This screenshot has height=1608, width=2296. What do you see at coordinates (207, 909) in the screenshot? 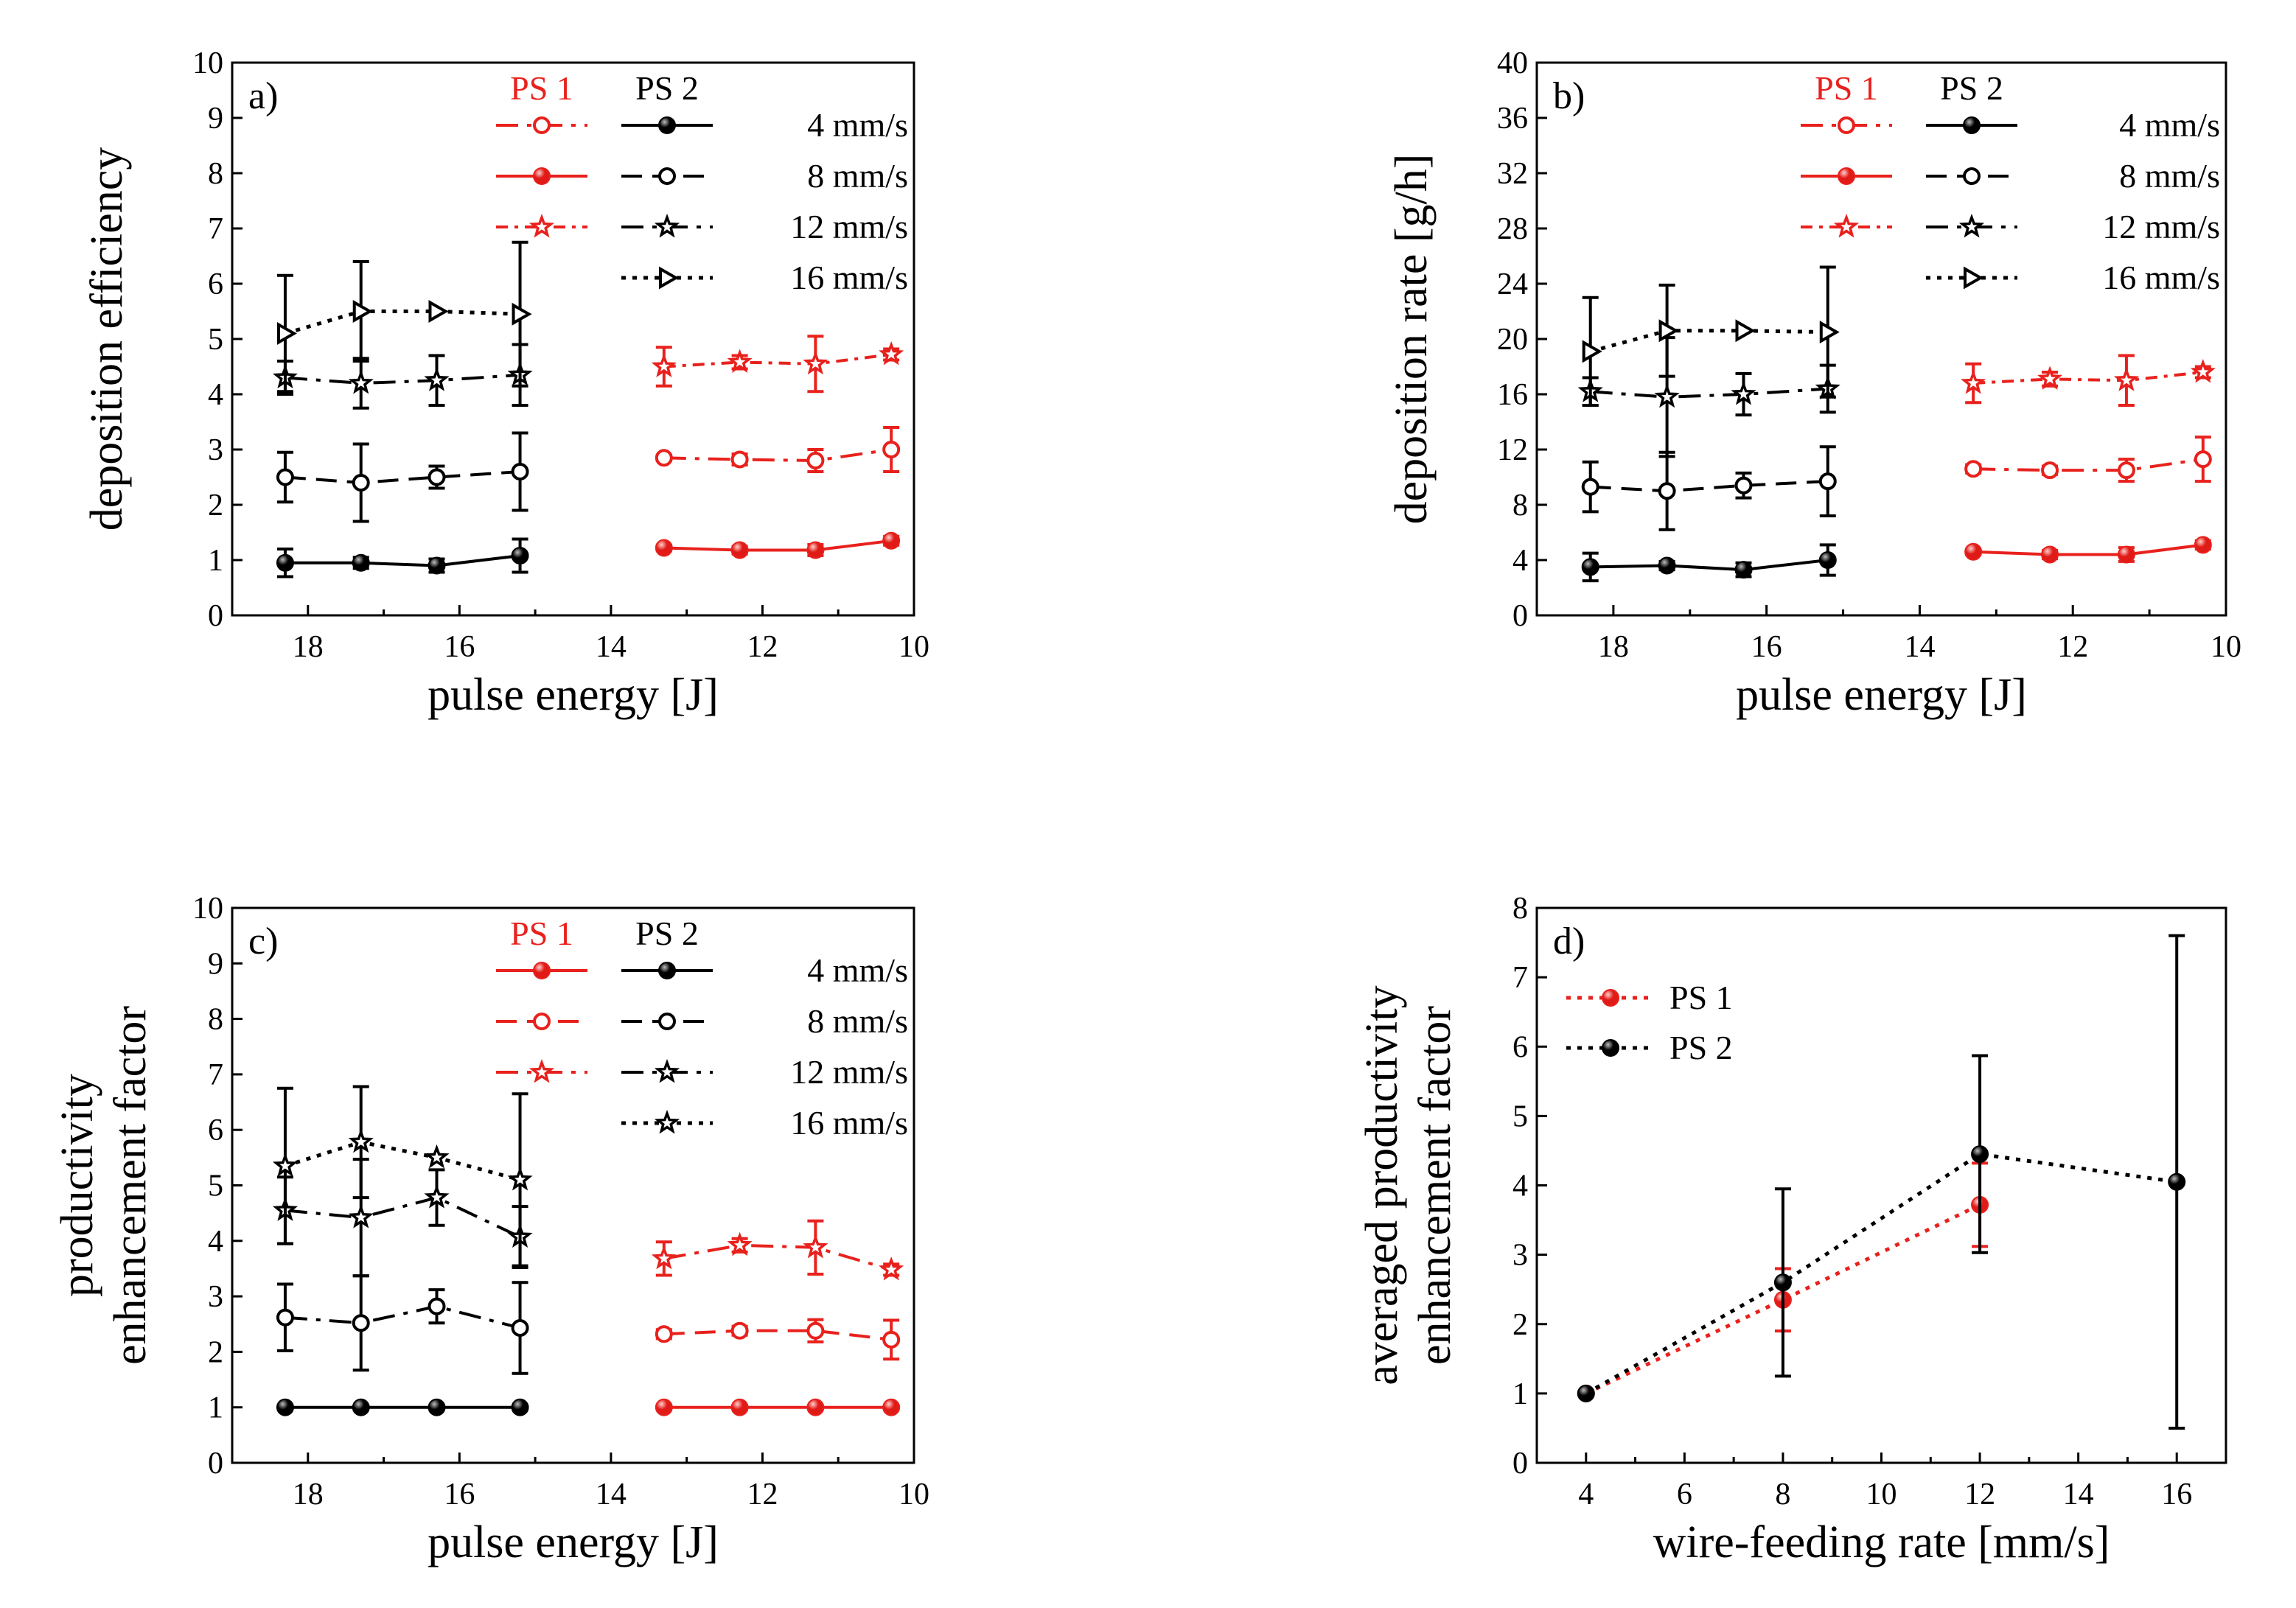
I see `y-tick-label: 10` at bounding box center [207, 909].